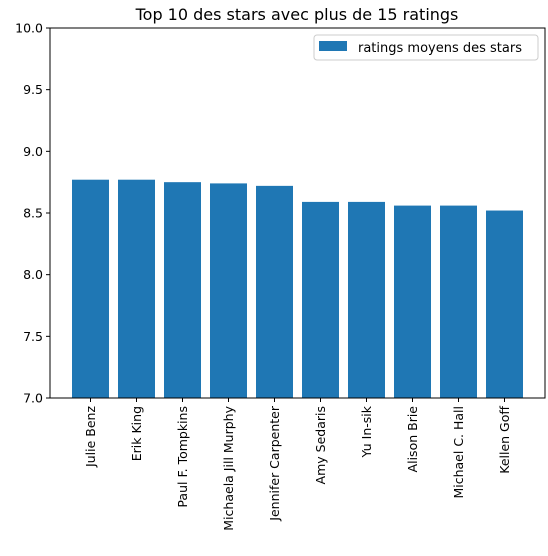 The image size is (548, 556). I want to click on y-tick-label-3: 8.5, so click(33, 213).